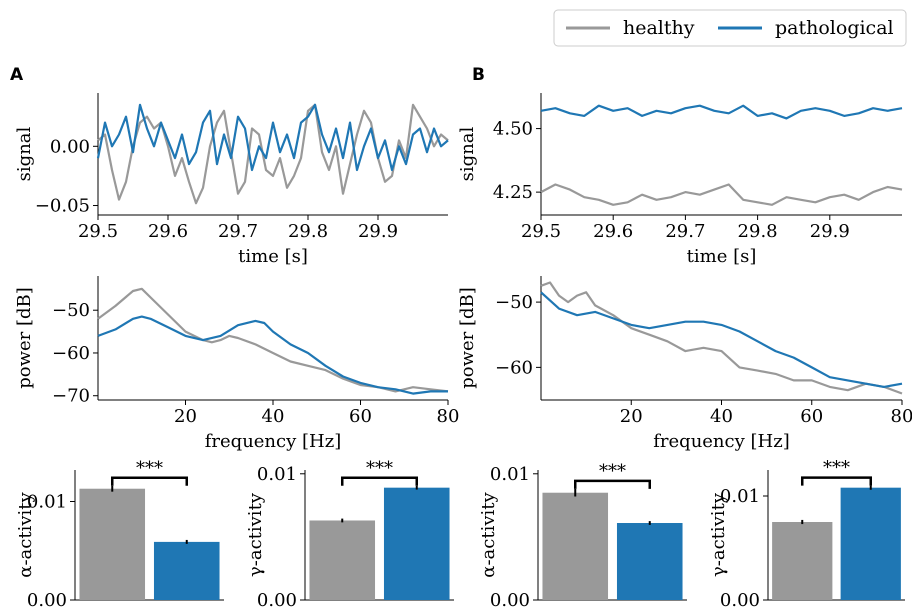 The width and height of the screenshot is (912, 610). Describe the element at coordinates (71, 396) in the screenshot. I see `A-power-ytick-label: −70` at that location.